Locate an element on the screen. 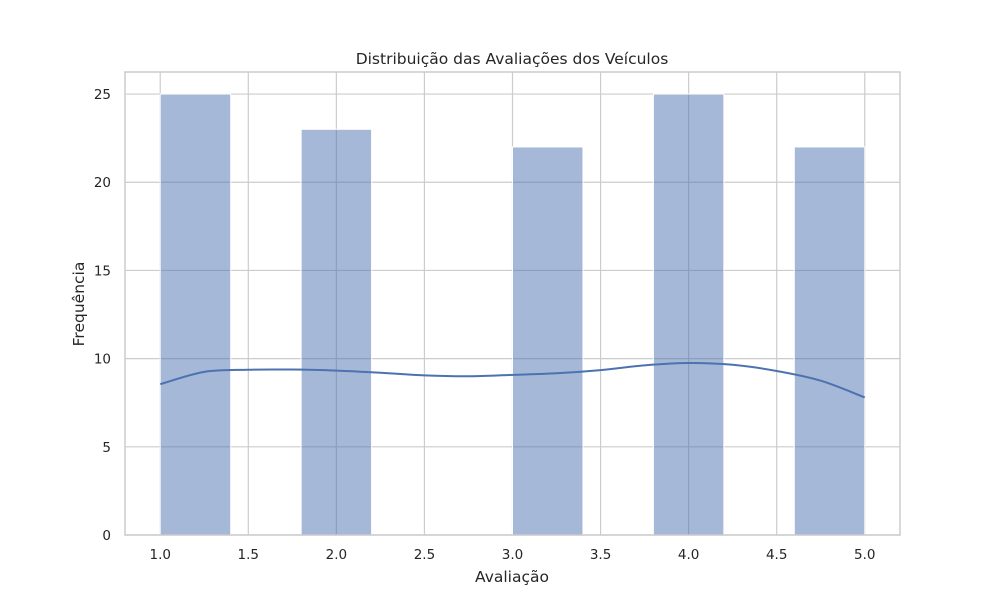 This screenshot has height=604, width=1000. x-tick-label: 2.5 is located at coordinates (424, 555).